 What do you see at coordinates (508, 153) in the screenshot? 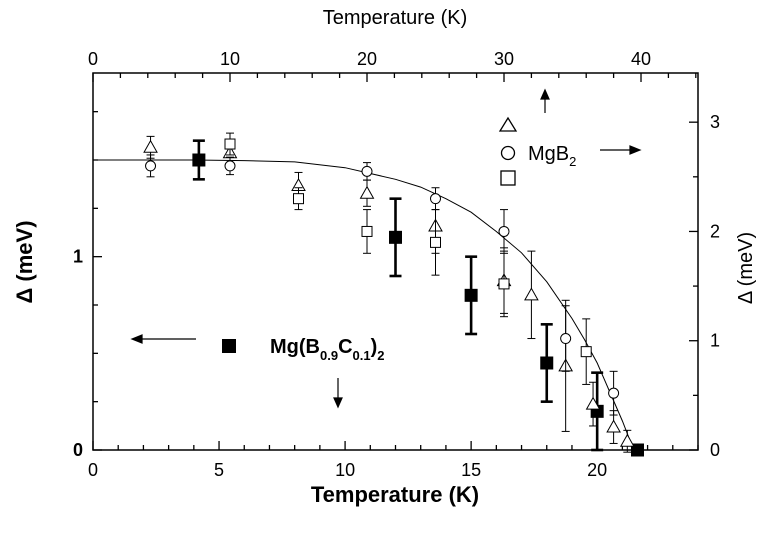
I see `legend-circle-marker` at bounding box center [508, 153].